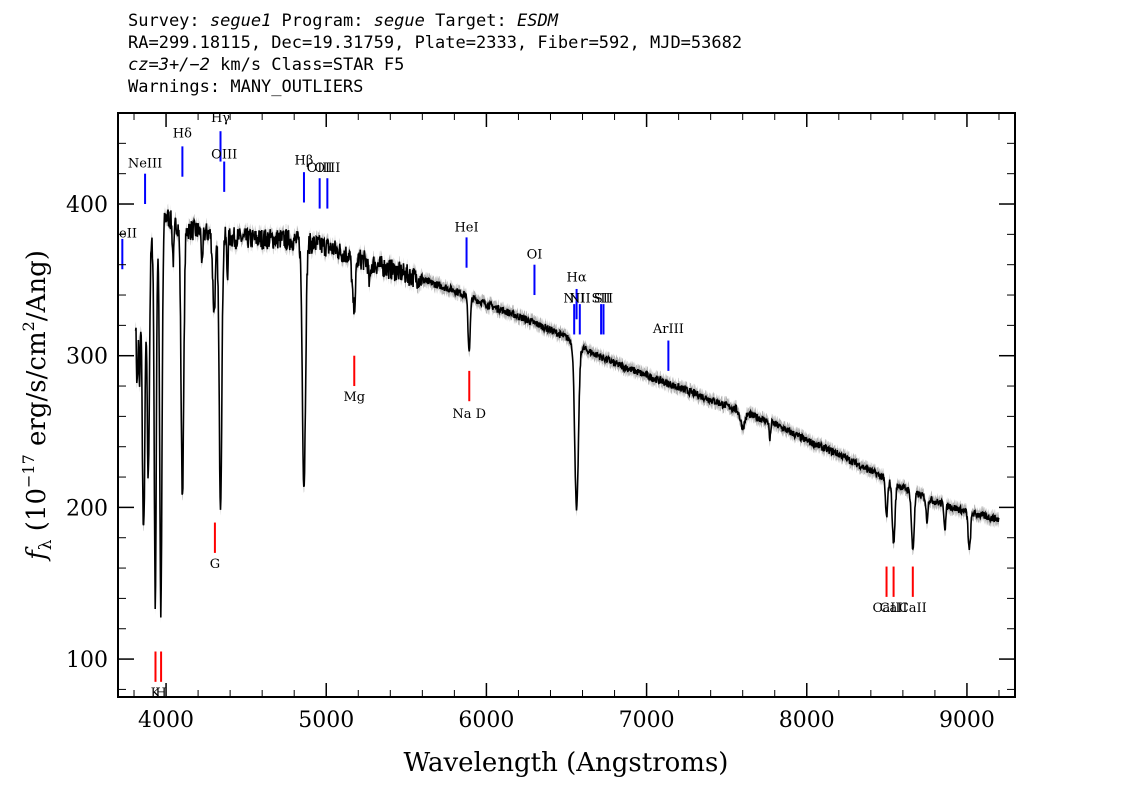 This screenshot has width=1134, height=810. I want to click on x-tick-label: 9000, so click(967, 720).